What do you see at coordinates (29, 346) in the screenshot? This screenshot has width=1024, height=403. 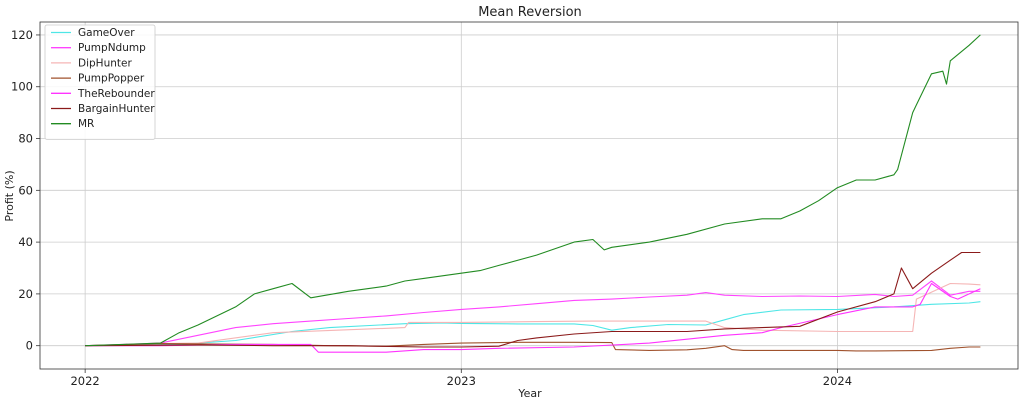 I see `y-tick-label: 0` at bounding box center [29, 346].